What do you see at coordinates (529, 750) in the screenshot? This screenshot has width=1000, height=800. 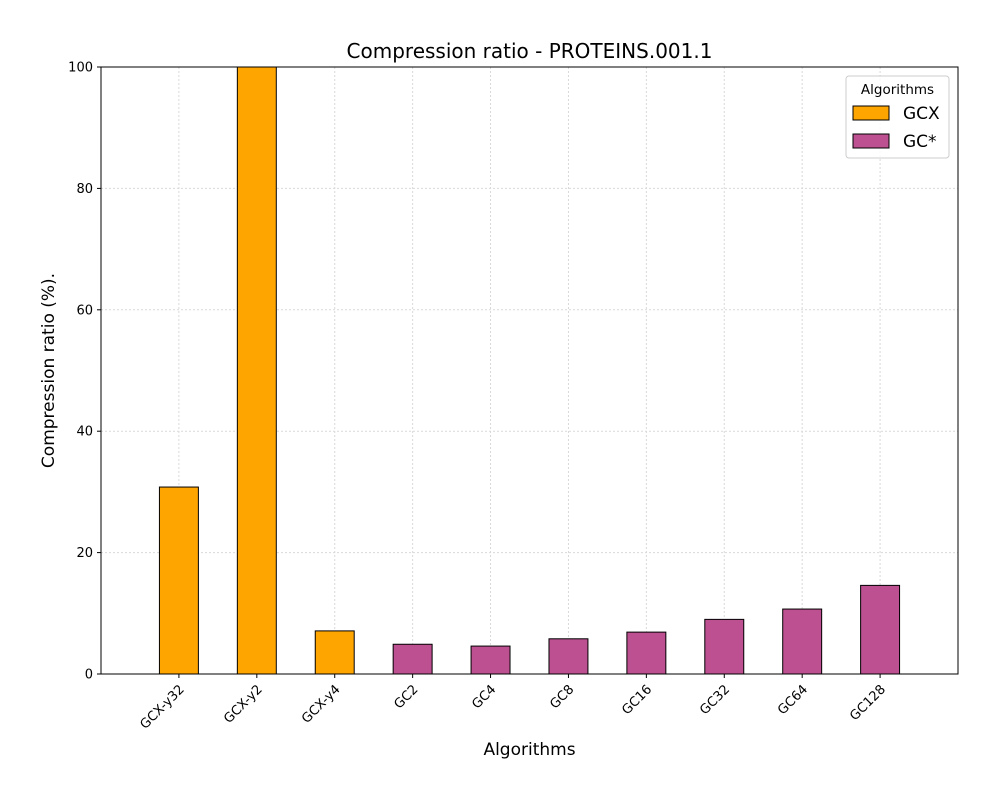 I see `x-axis-label: Algorithms` at bounding box center [529, 750].